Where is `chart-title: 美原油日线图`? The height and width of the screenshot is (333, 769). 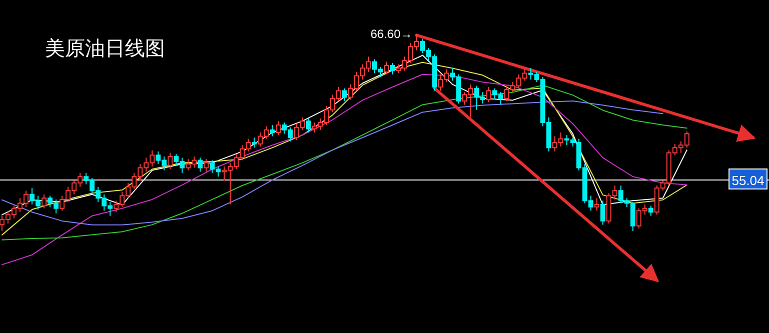 chart-title: 美原油日线图 is located at coordinates (105, 48).